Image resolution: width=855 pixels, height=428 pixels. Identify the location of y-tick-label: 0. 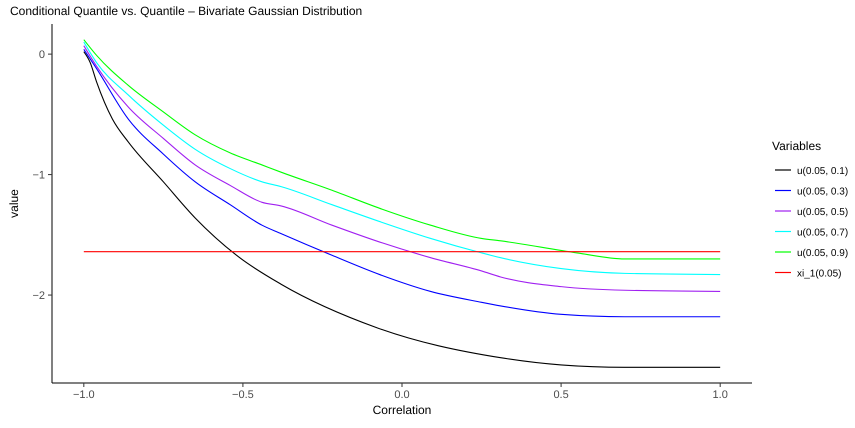
(41, 55).